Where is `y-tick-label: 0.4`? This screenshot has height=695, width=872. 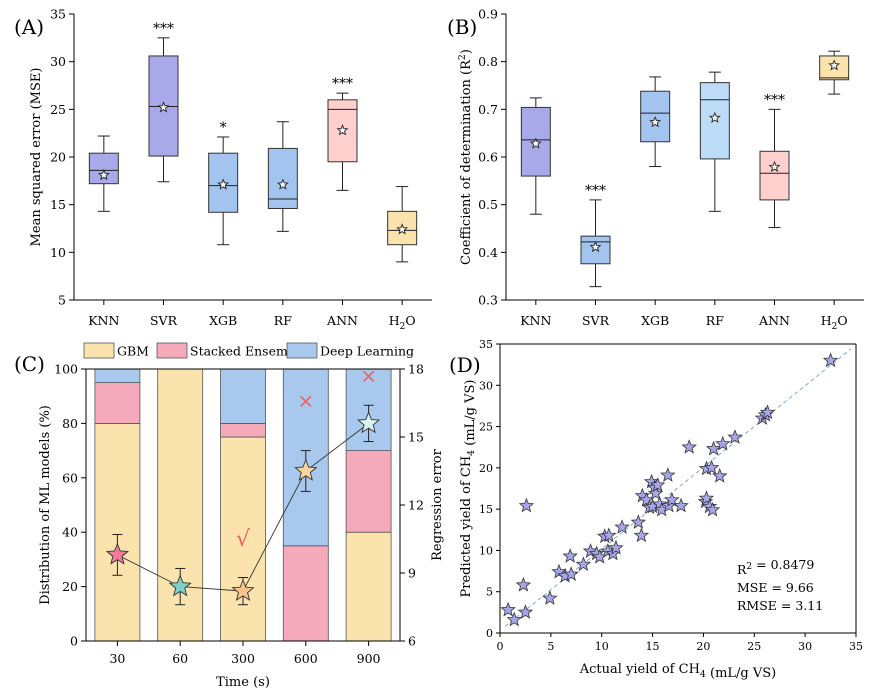
y-tick-label: 0.4 is located at coordinates (488, 252).